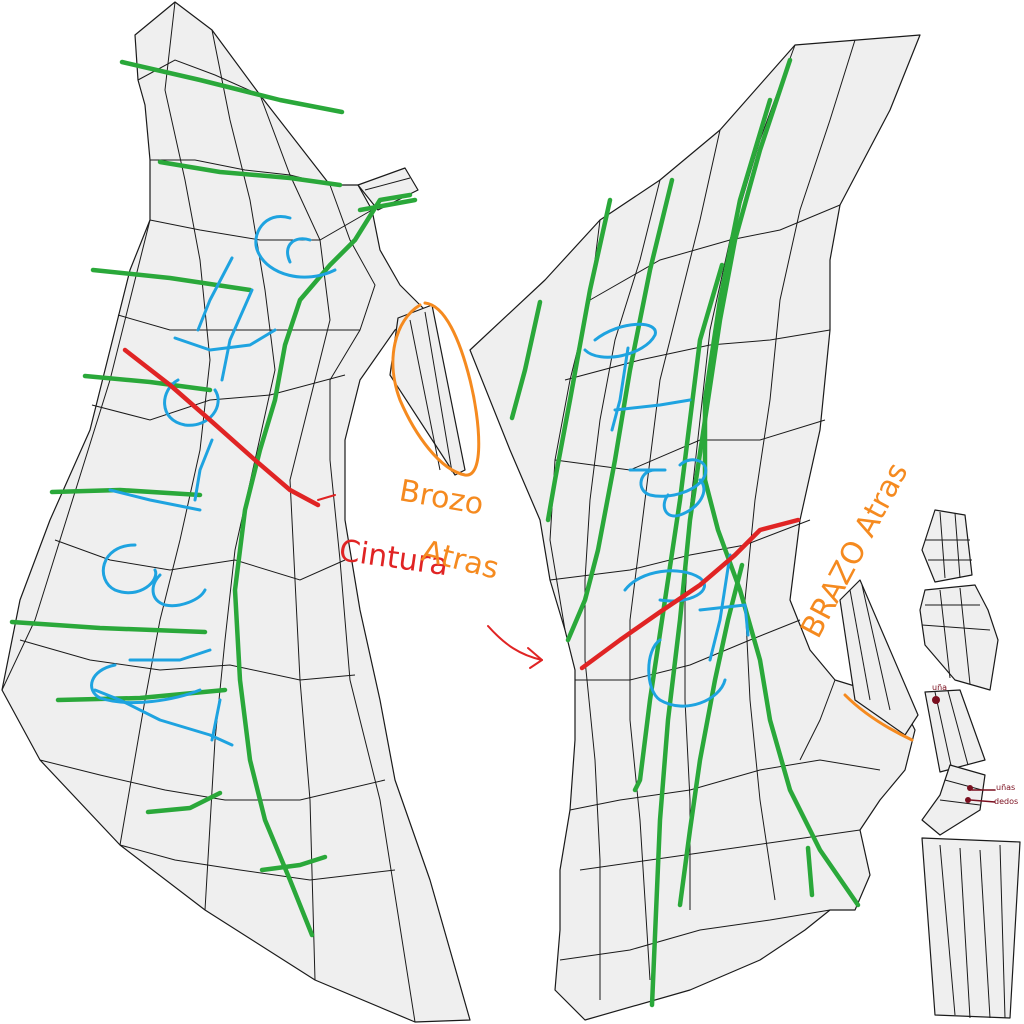  Describe the element at coordinates (955, 731) in the screenshot. I see `uv-island-finger-nail` at that location.